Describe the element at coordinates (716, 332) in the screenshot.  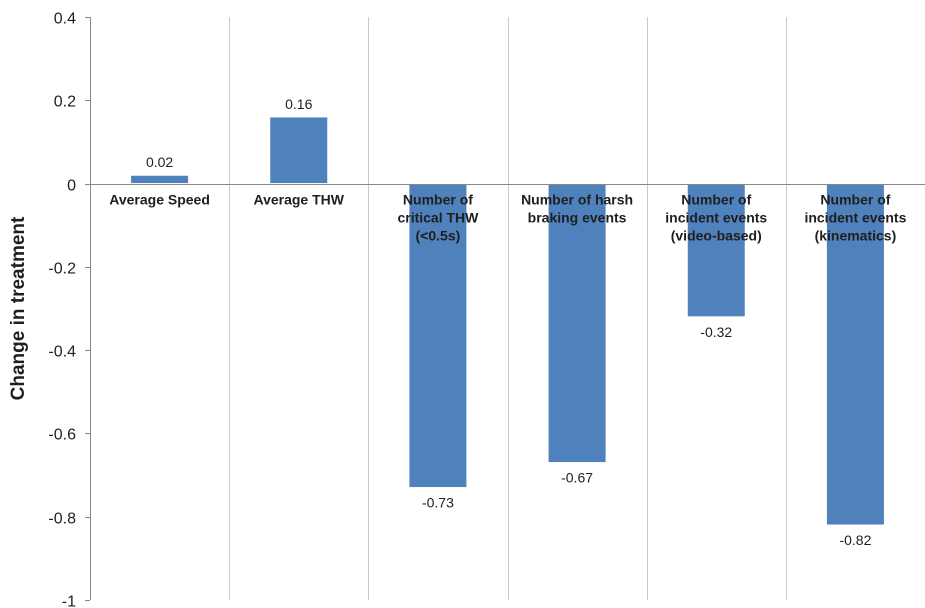
I see `data-label: -0.32` at that location.